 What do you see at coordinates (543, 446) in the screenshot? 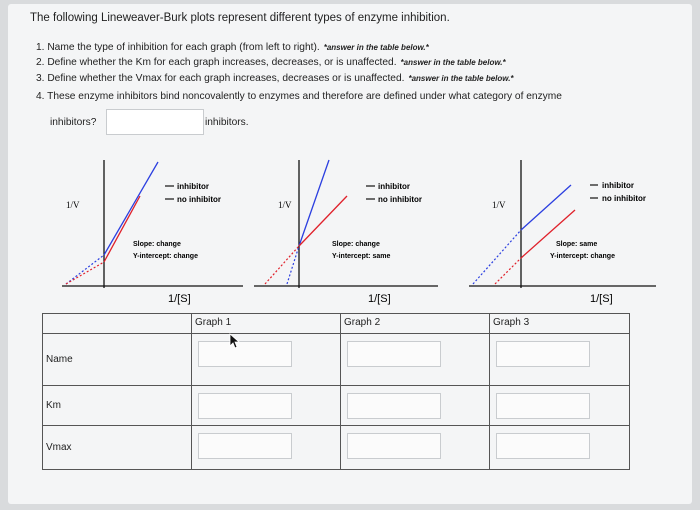
I see `vmax-graph-3-input` at bounding box center [543, 446].